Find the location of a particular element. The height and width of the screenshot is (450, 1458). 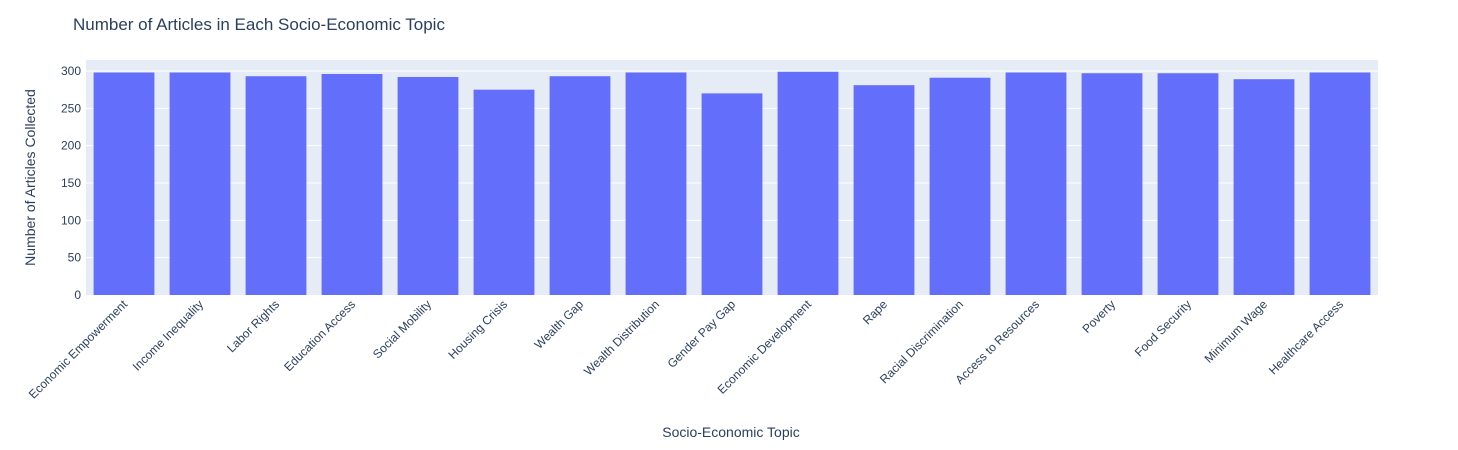

x-tick-label: Minimum Wage is located at coordinates (1236, 331).